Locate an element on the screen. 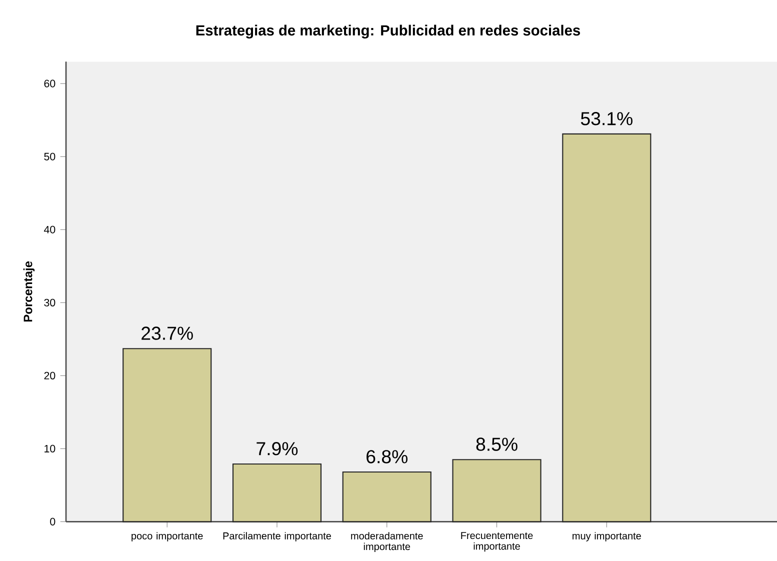 This screenshot has height=561, width=777. data-label: 23.7% is located at coordinates (167, 333).